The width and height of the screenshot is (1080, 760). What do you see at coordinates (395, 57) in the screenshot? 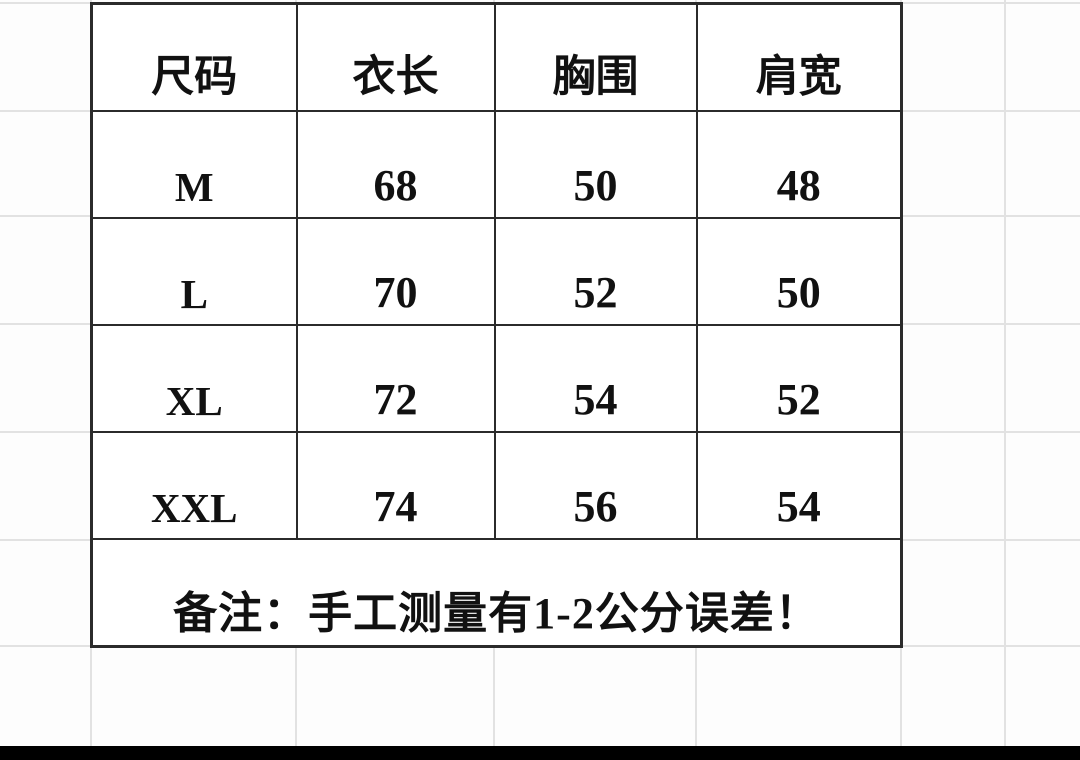
I see `column-header-length: 衣长` at bounding box center [395, 57].